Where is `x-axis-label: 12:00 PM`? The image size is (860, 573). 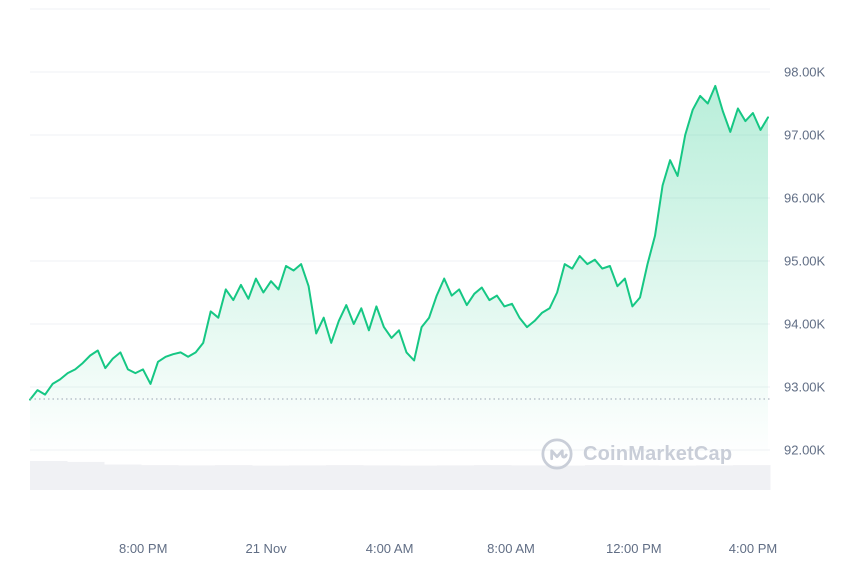 x-axis-label: 12:00 PM is located at coordinates (634, 548).